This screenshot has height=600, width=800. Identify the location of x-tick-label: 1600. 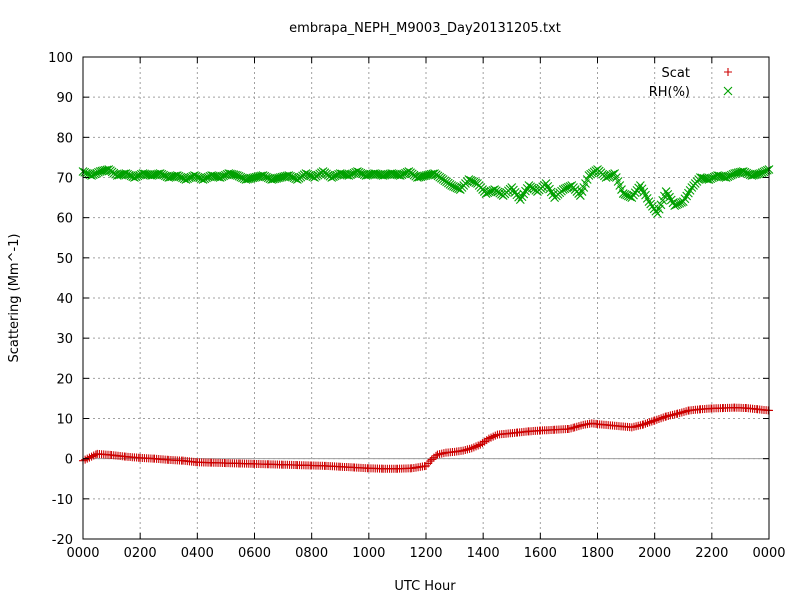
(540, 553).